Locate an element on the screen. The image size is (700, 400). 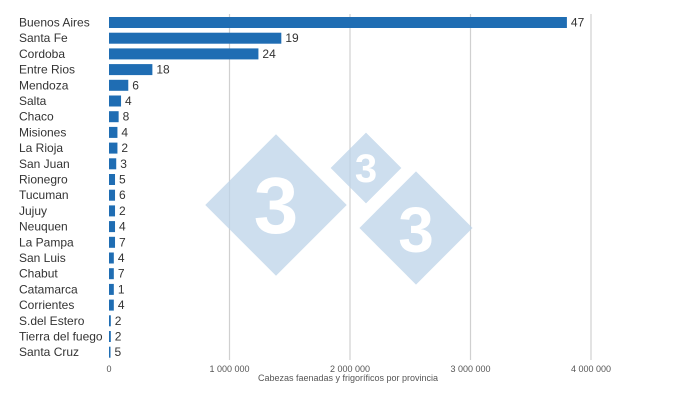
category-label: Santa Cruz is located at coordinates (49, 352).